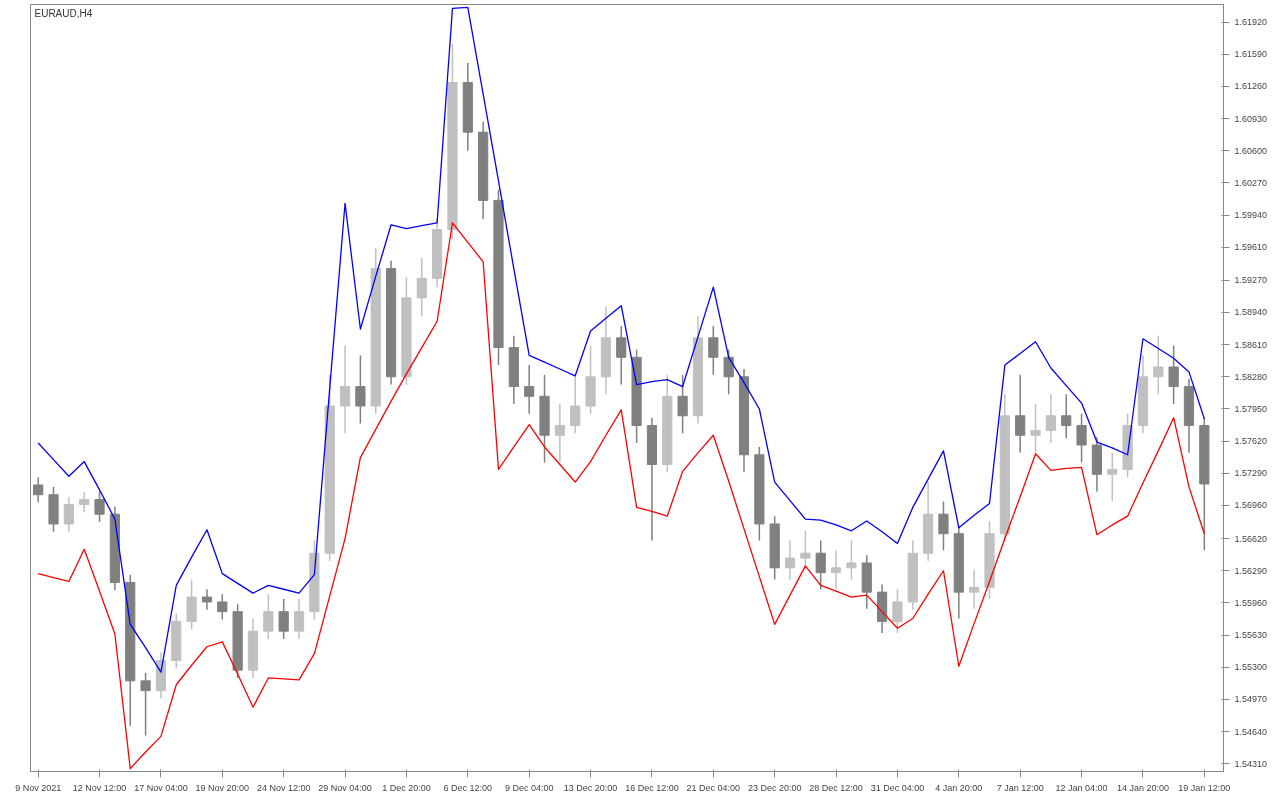 Image resolution: width=1280 pixels, height=800 pixels. What do you see at coordinates (1251, 505) in the screenshot?
I see `y-tick-label: 1.56960` at bounding box center [1251, 505].